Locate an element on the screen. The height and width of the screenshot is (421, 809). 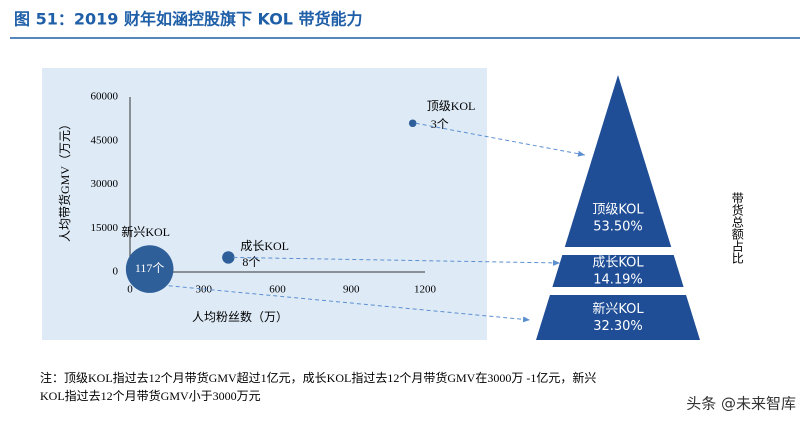
y-tick-label: 15000 is located at coordinates (105, 228).